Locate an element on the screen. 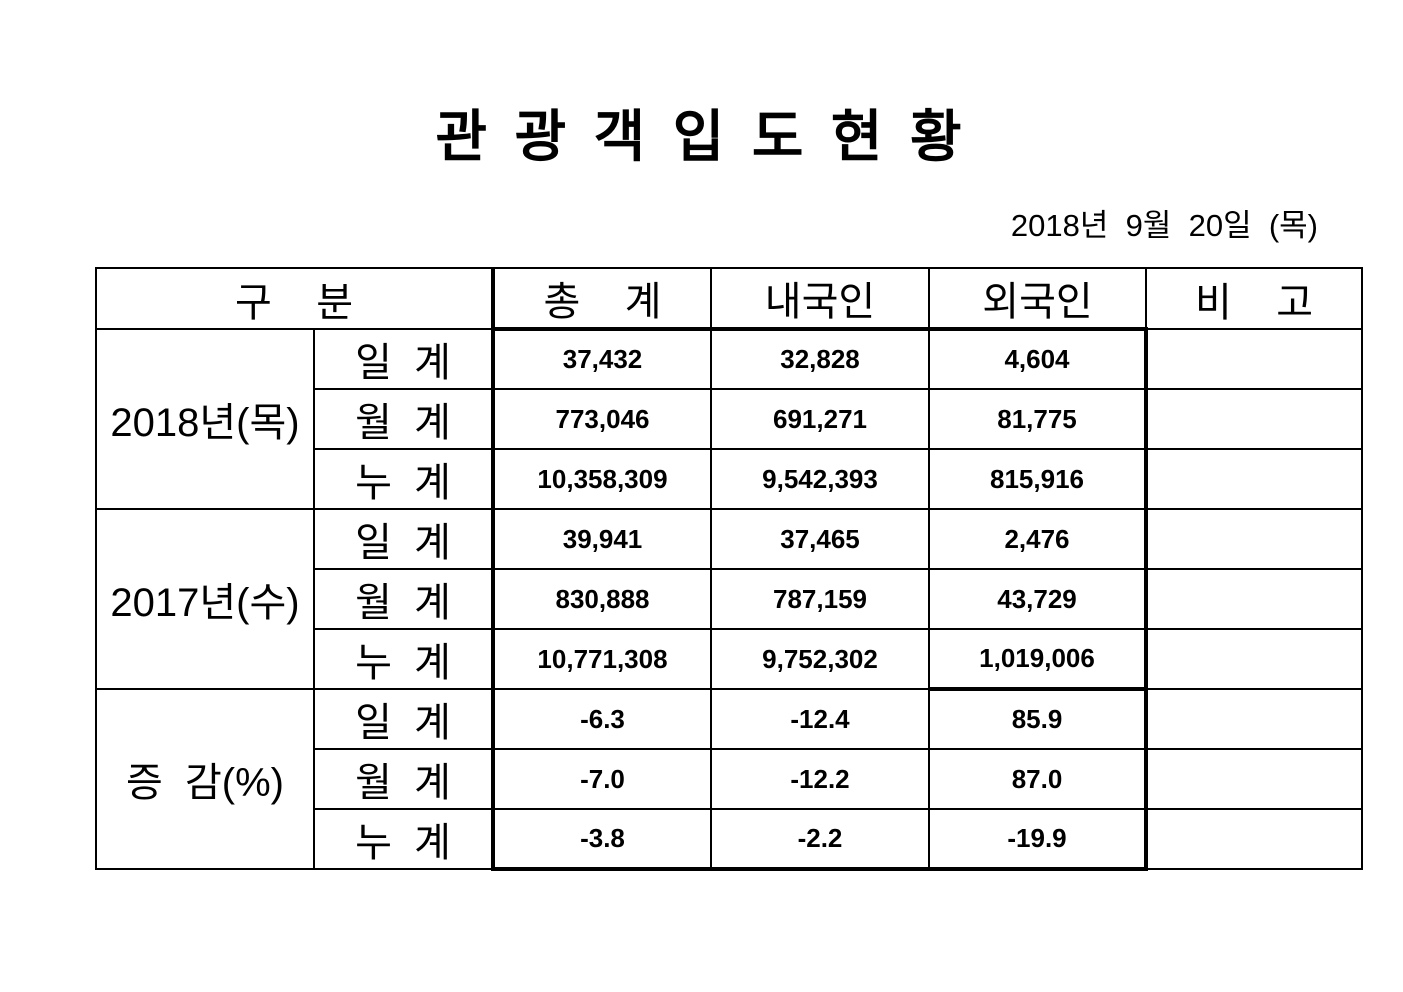  group-label-2018: 2018년(목) is located at coordinates (205, 419).